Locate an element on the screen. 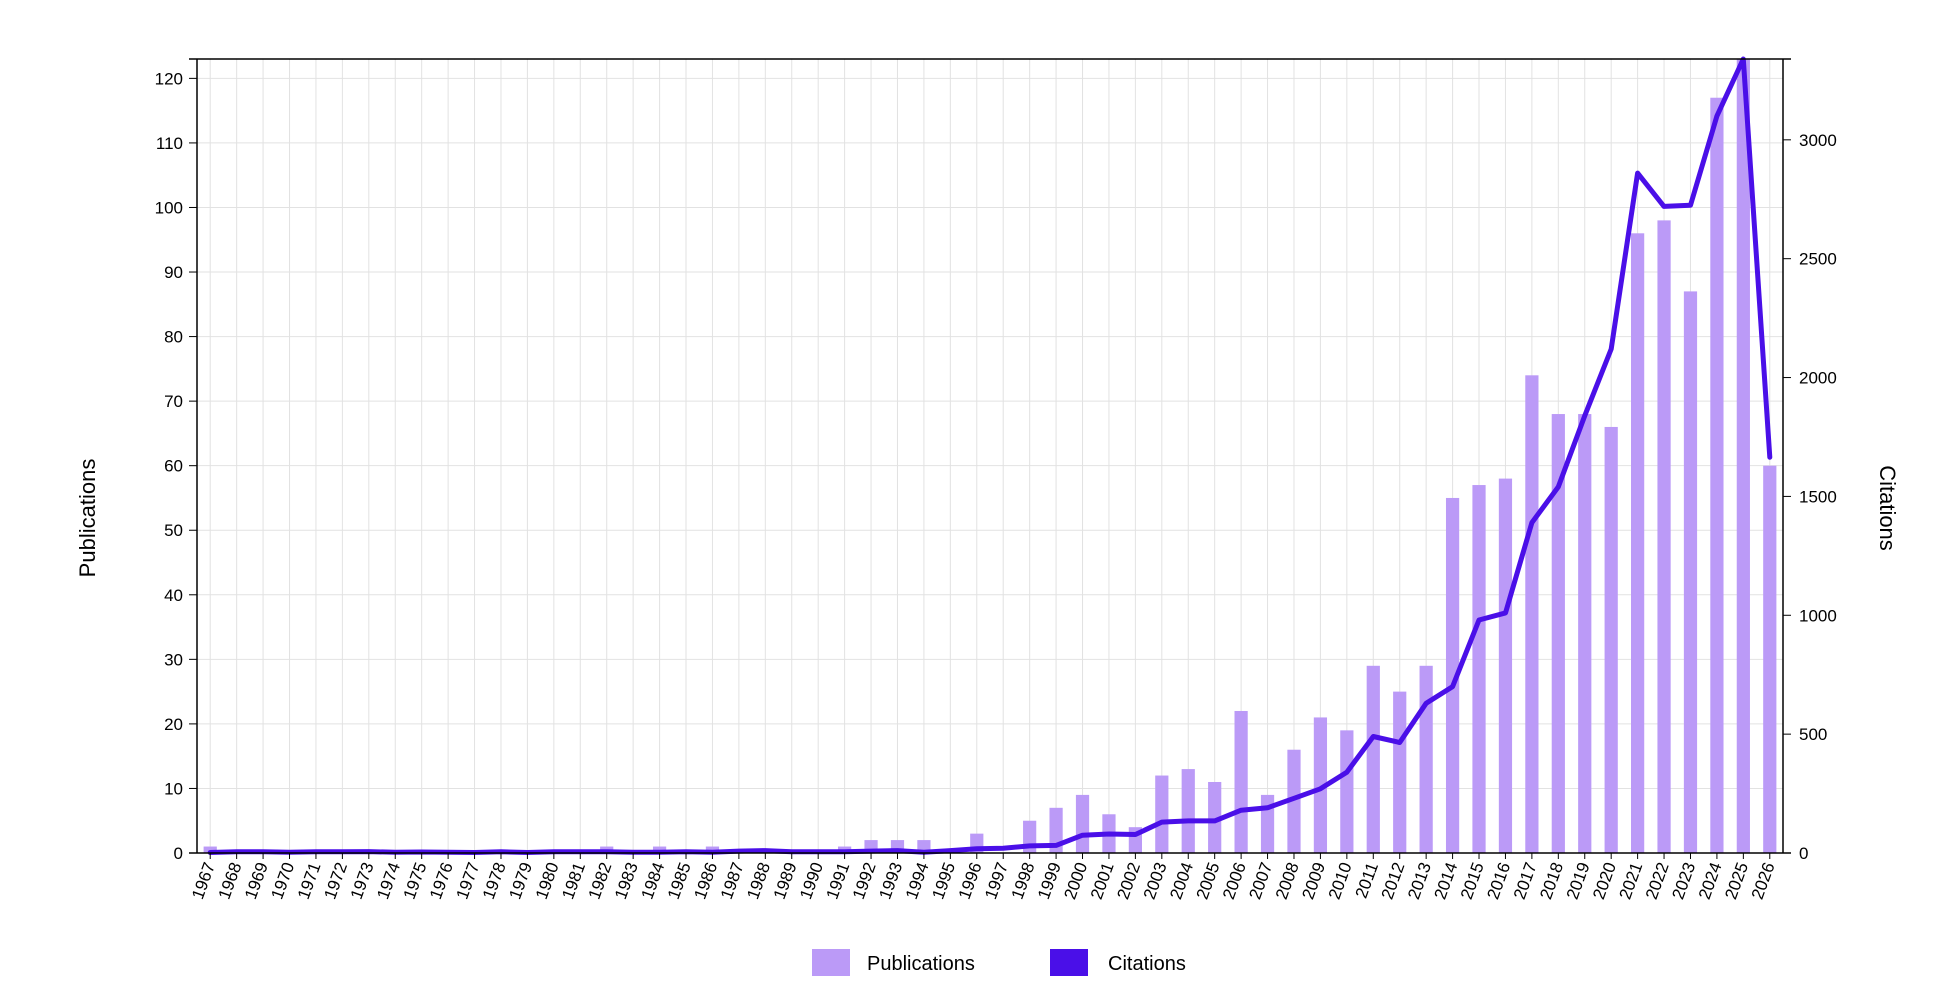  bar-publications-2011 is located at coordinates (1373, 759).